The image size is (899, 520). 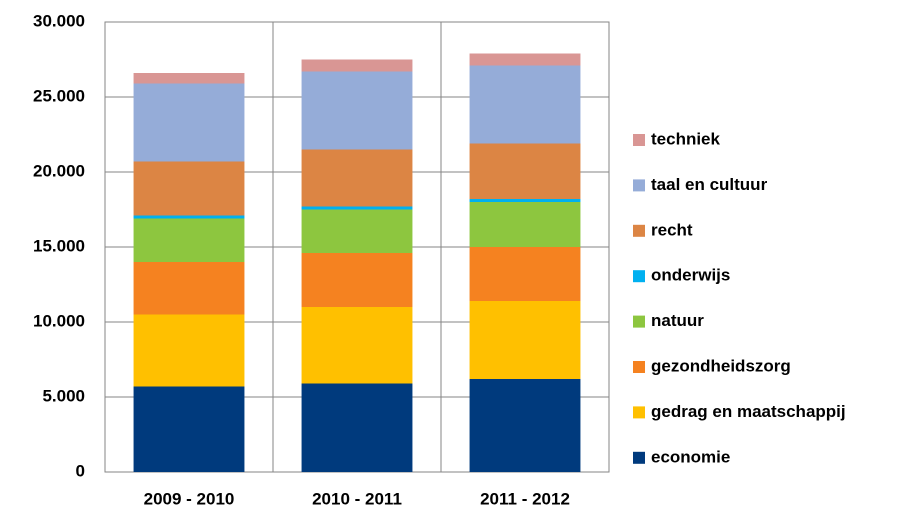 I want to click on legend-label: taal en cultuur, so click(x=709, y=184).